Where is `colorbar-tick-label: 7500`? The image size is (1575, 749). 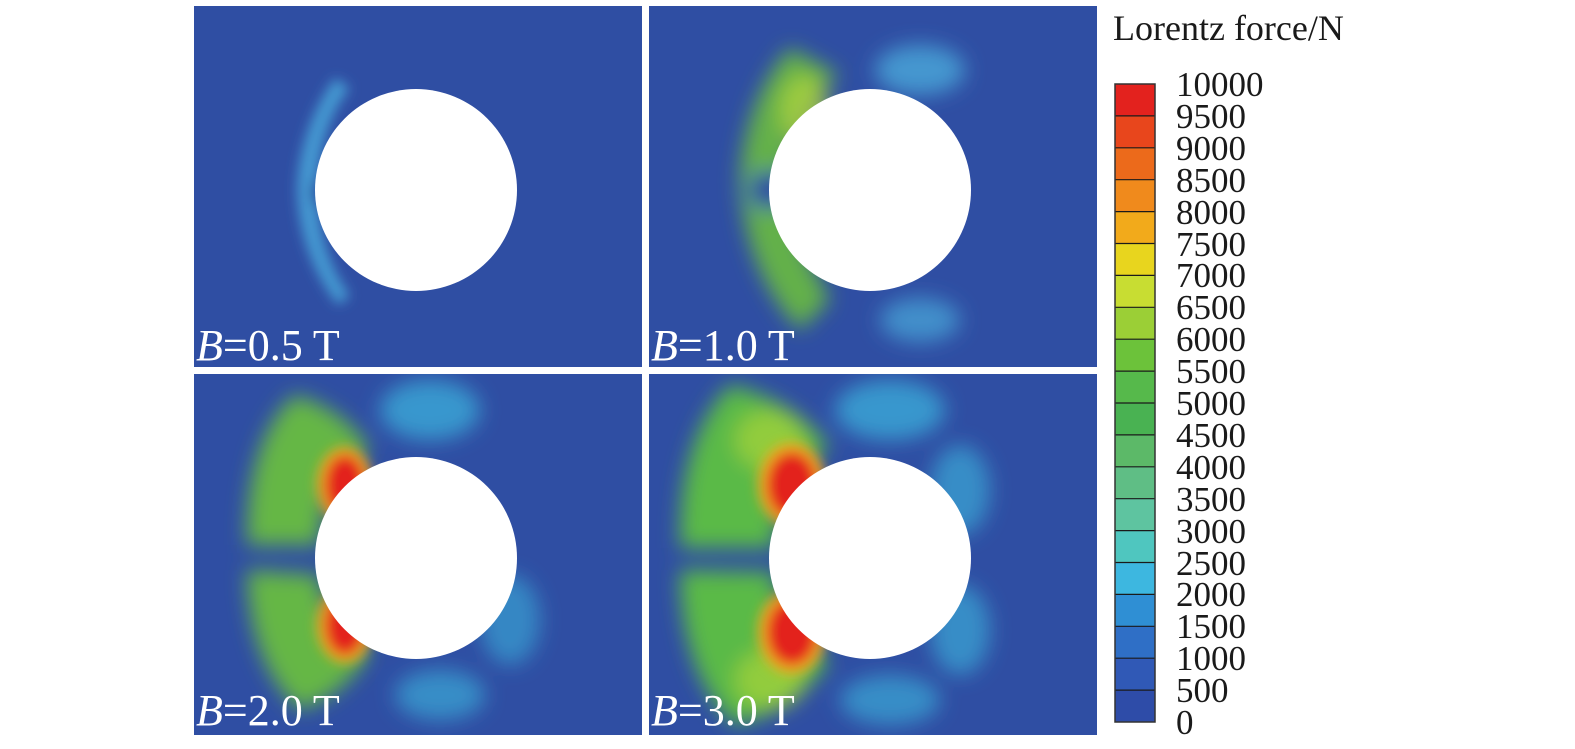
colorbar-tick-label: 7500 is located at coordinates (1211, 244).